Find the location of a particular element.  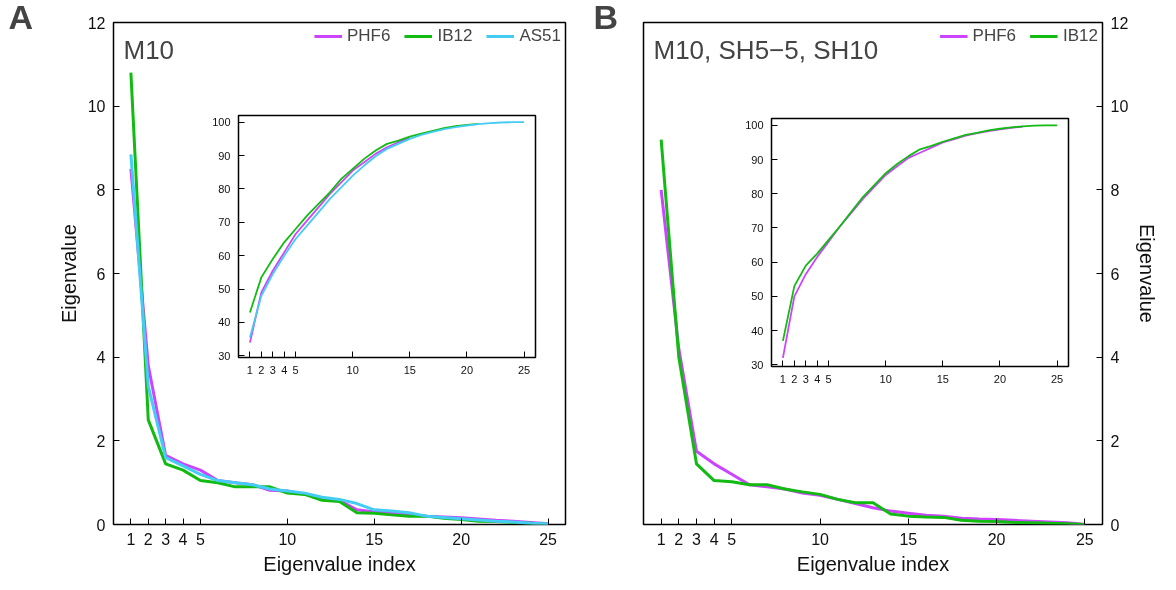

y-tick-label: 2 is located at coordinates (101, 441).